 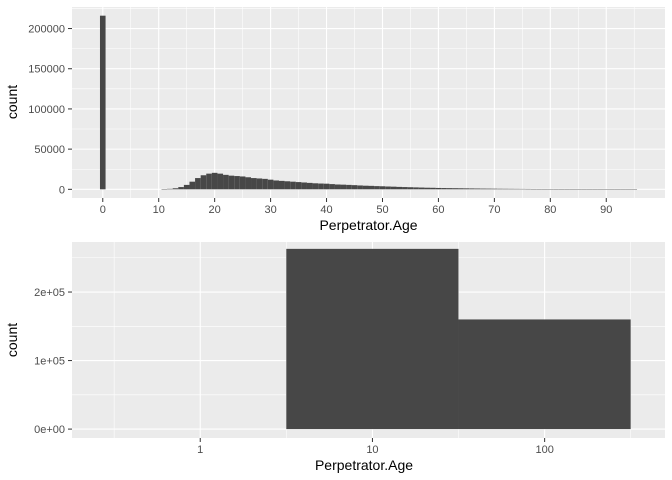 What do you see at coordinates (356, 207) in the screenshot?
I see `x-axis-ticks: 0 10 20 30 40 50 60 70 80 90` at bounding box center [356, 207].